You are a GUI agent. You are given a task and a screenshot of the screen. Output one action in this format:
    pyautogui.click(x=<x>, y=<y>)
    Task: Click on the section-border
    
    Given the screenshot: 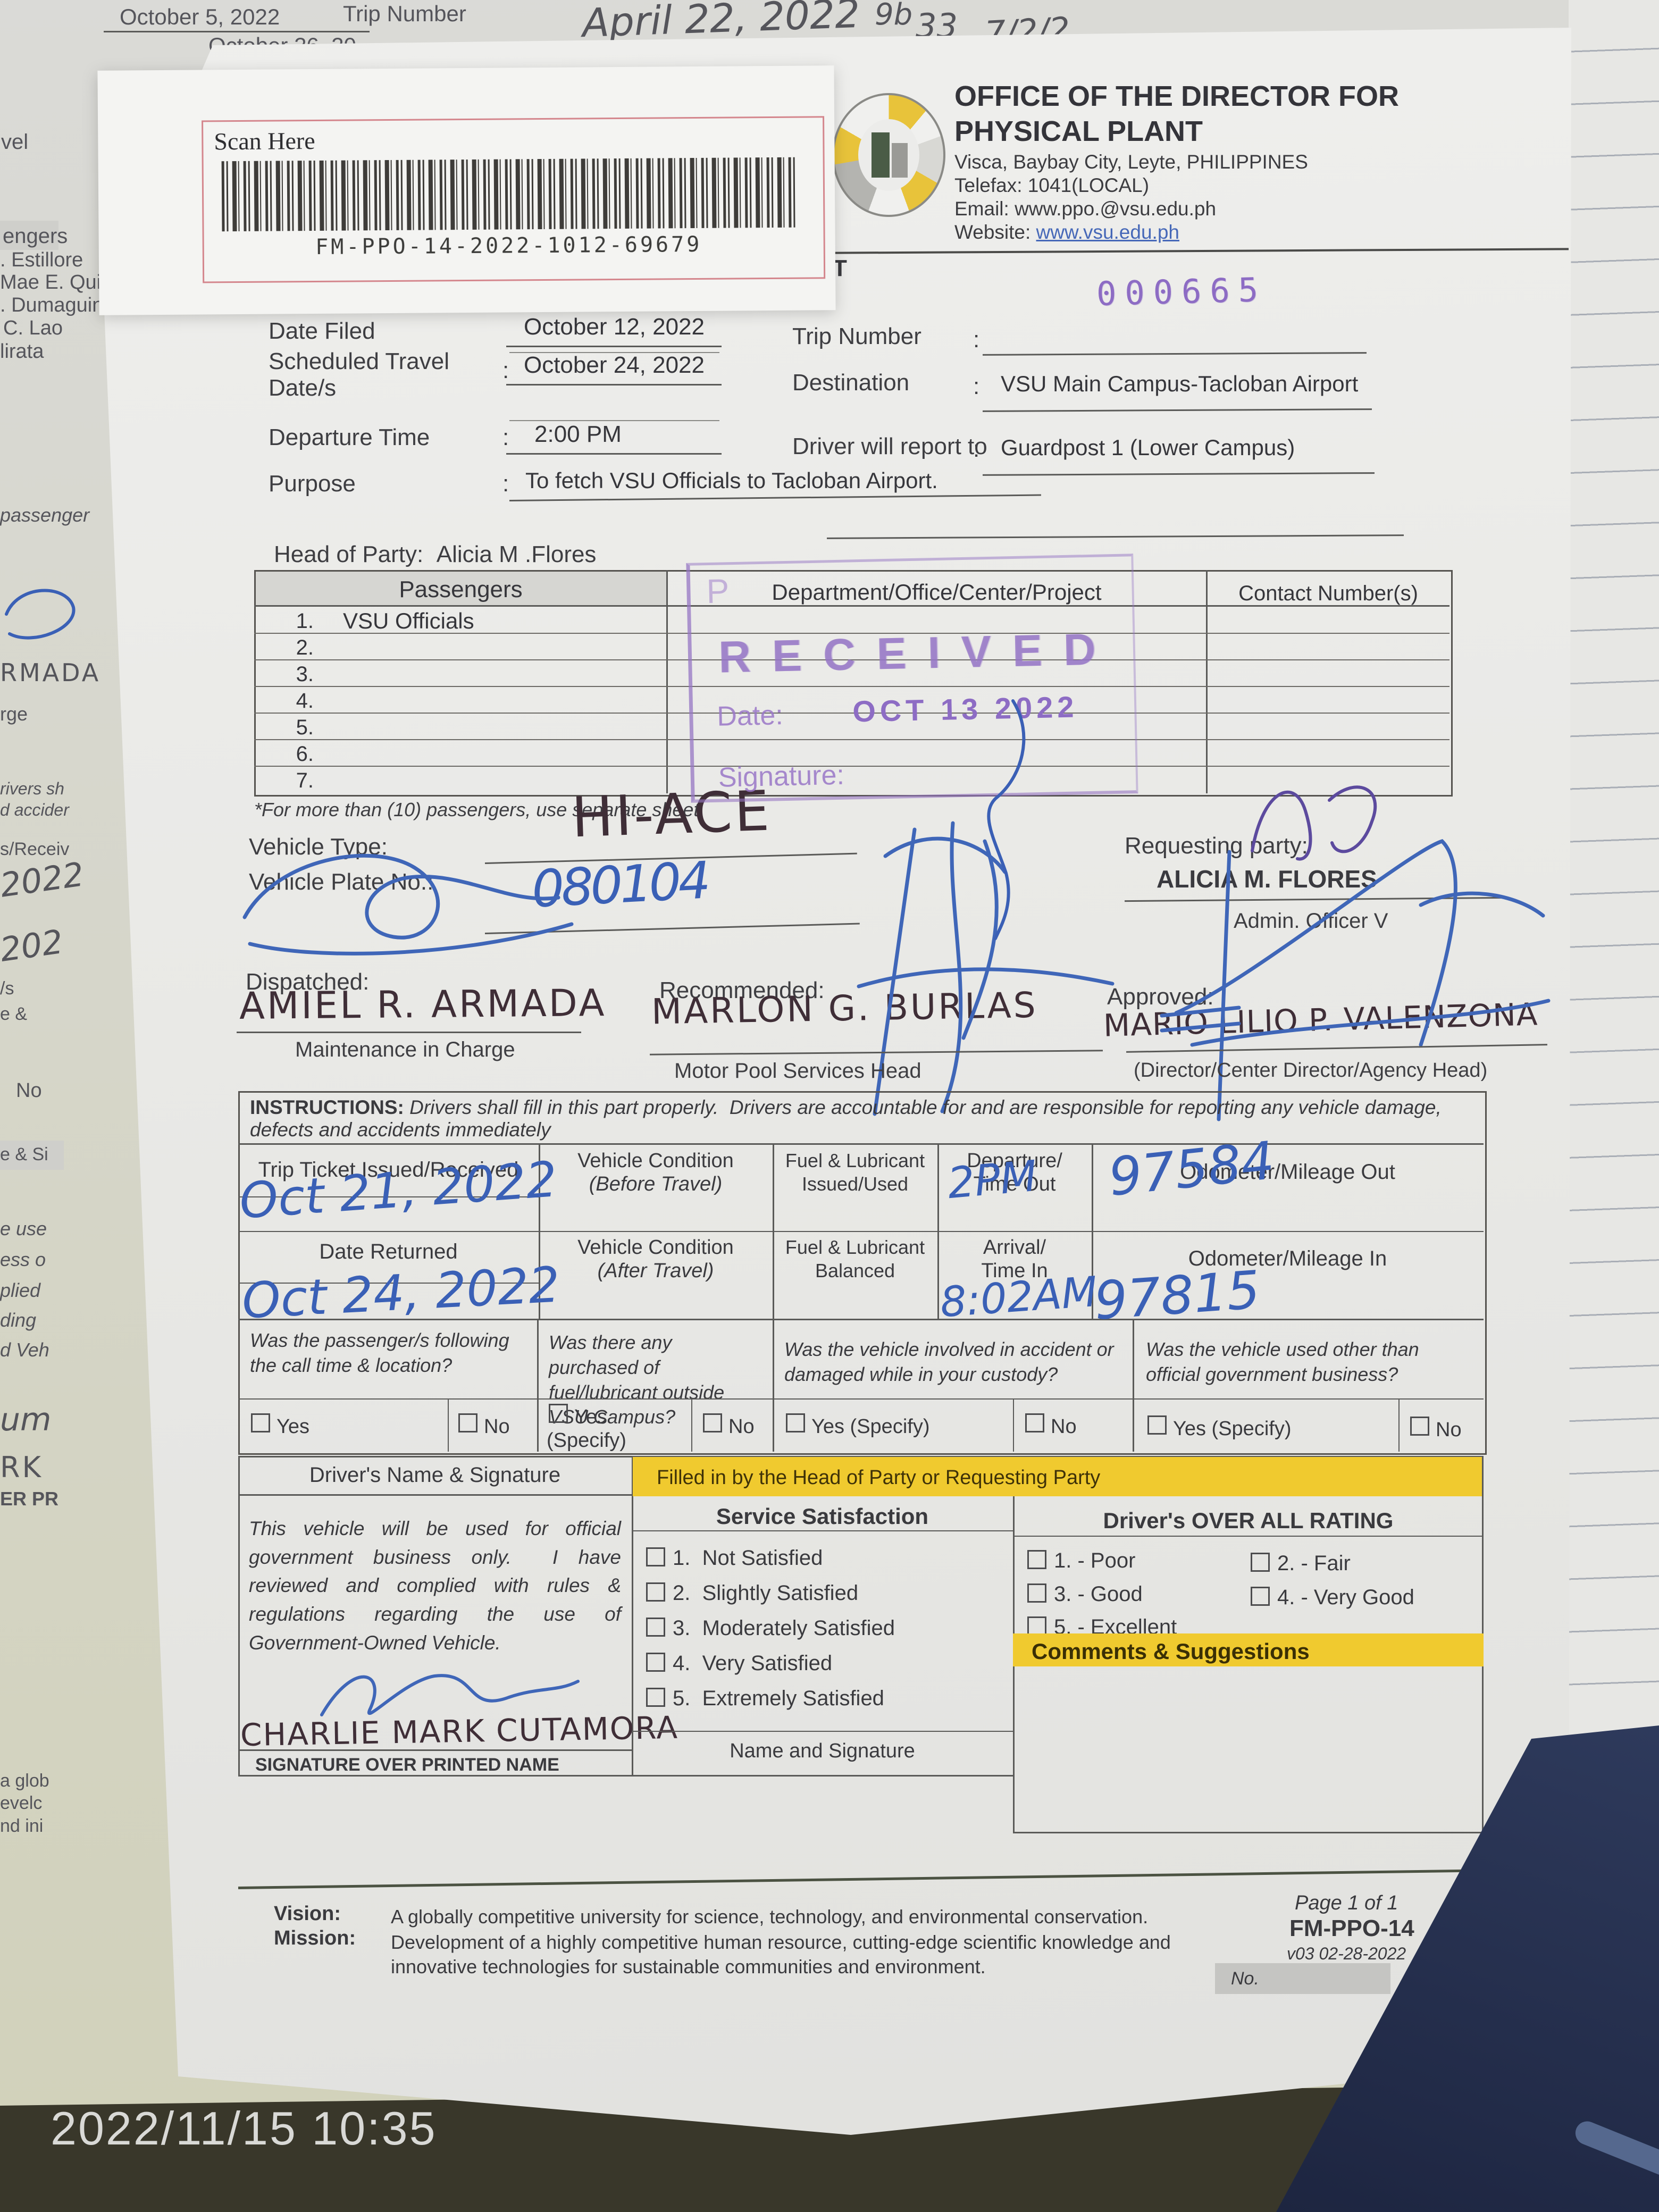 What is the action you would take?
    pyautogui.click(x=239, y=1616)
    